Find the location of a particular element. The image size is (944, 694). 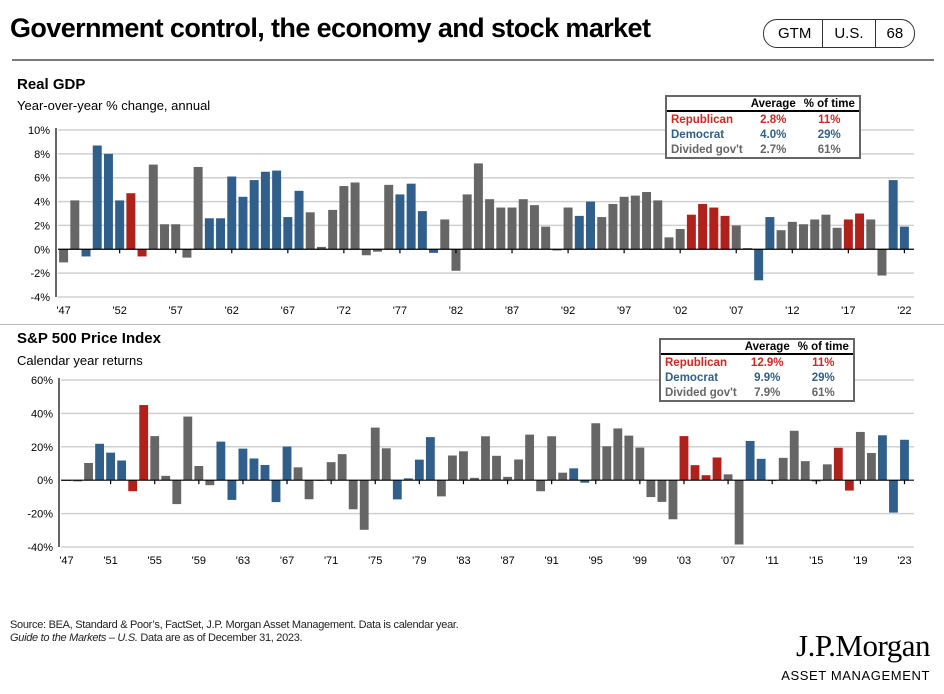

y-tick-label: 60% is located at coordinates (42, 381).